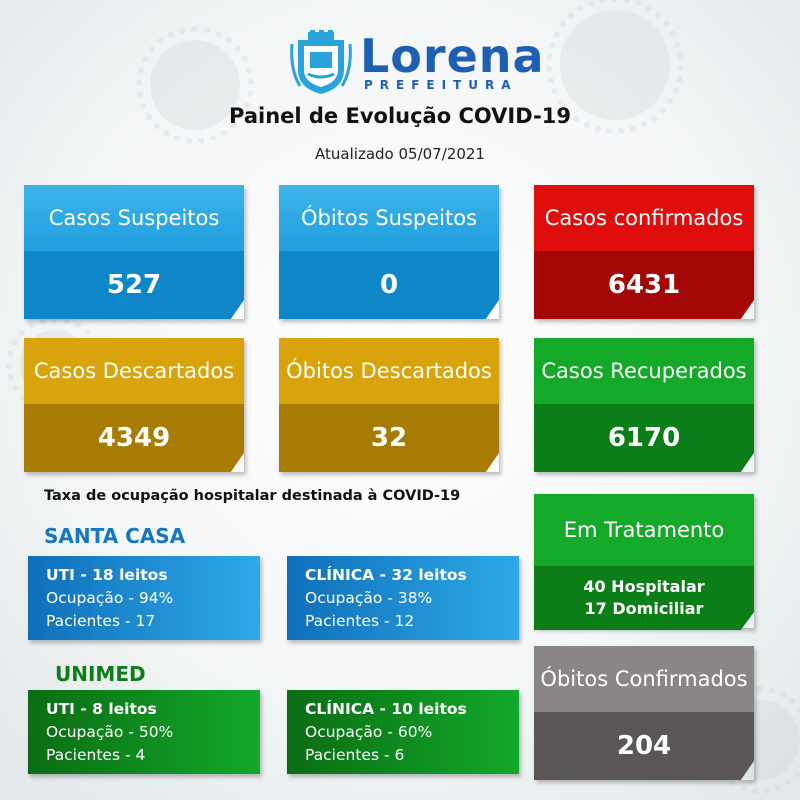 Image resolution: width=800 pixels, height=800 pixels. I want to click on box-occupancy: Ocupação - 60%, so click(369, 732).